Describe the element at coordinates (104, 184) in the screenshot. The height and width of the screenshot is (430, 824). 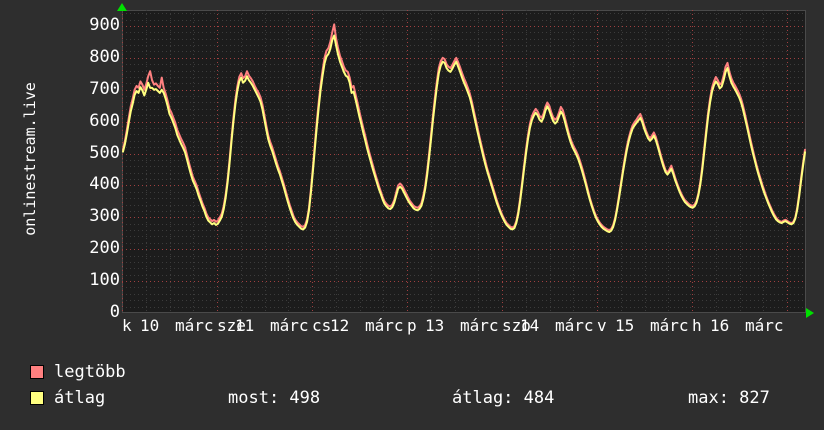
I see `y-tick-400: 400` at that location.